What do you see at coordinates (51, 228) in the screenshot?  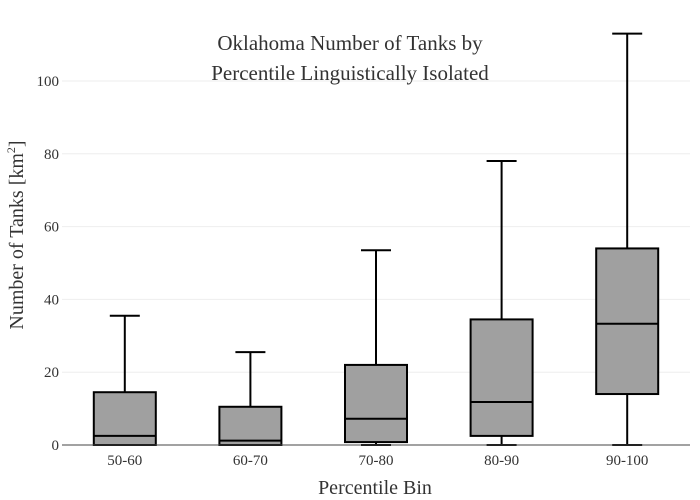 I see `y-tick-label: 60` at bounding box center [51, 228].